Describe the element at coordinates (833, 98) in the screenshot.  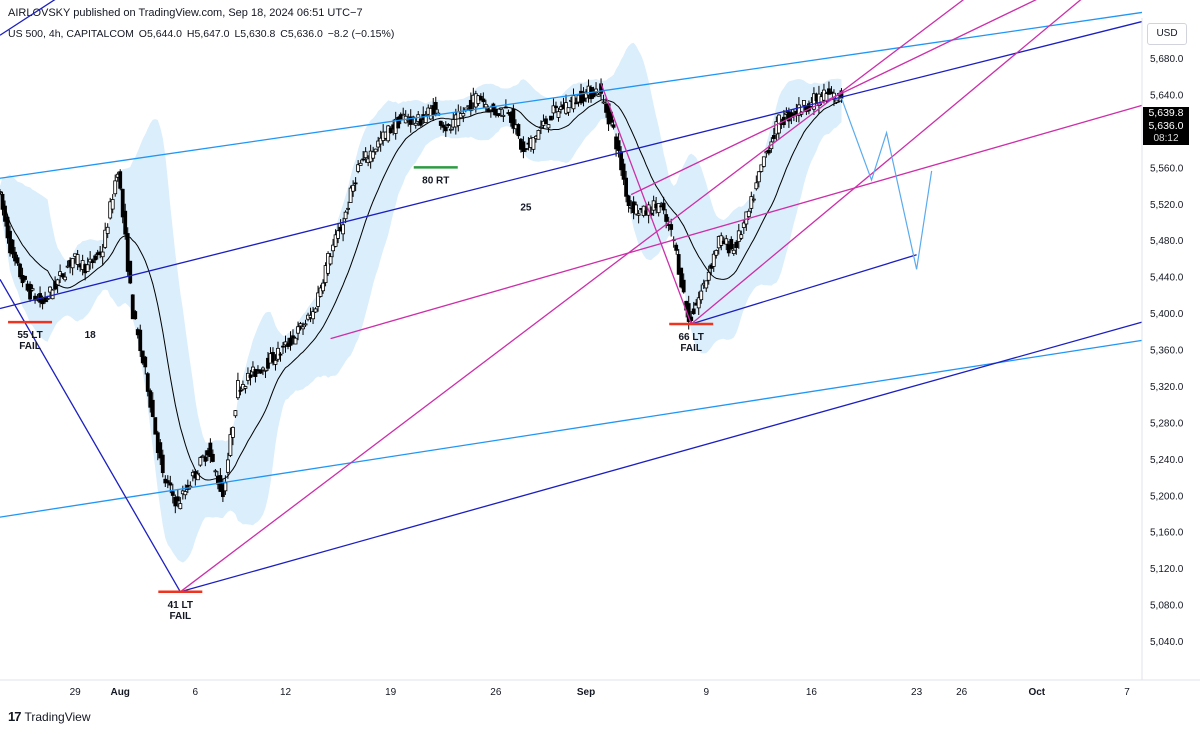
I see `magenta-fan-mid` at that location.